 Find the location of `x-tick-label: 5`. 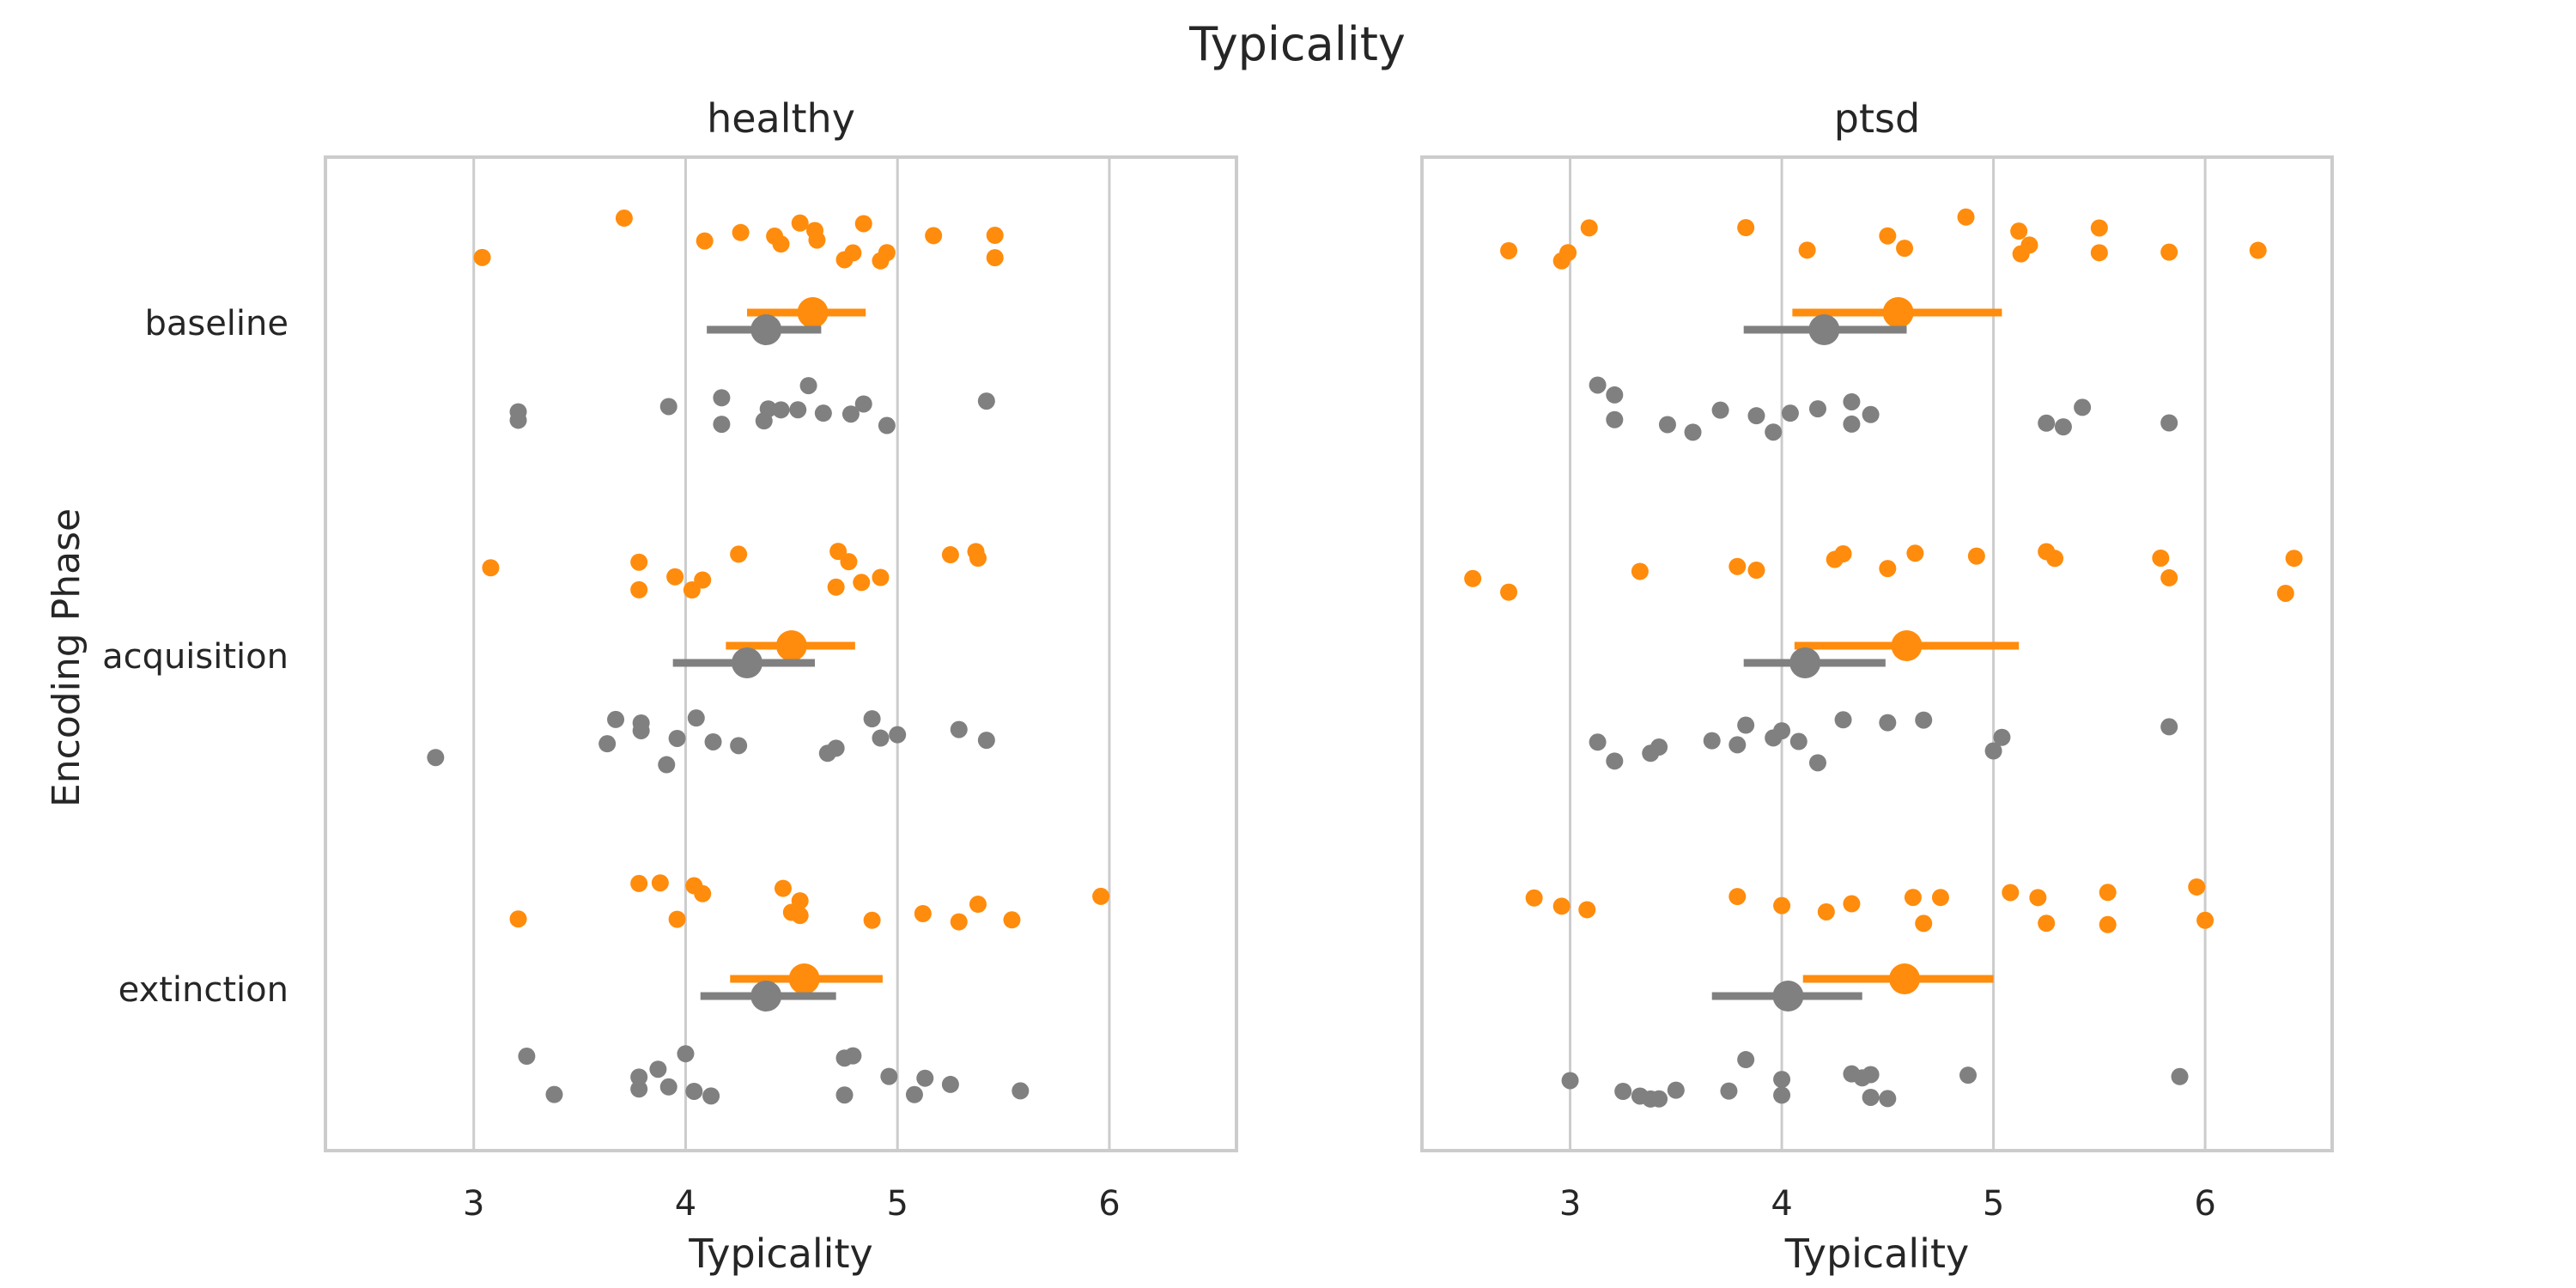

x-tick-label: 5 is located at coordinates (897, 1204).